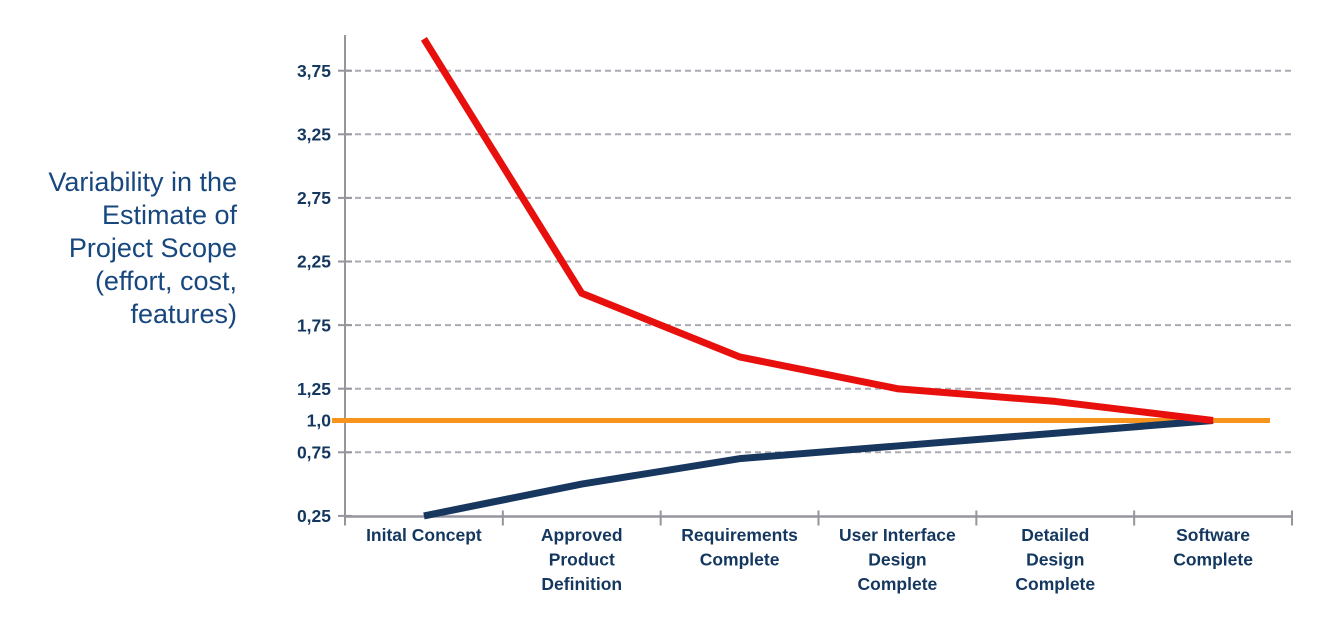 This screenshot has height=644, width=1338. I want to click on x-category-label: Product, so click(582, 560).